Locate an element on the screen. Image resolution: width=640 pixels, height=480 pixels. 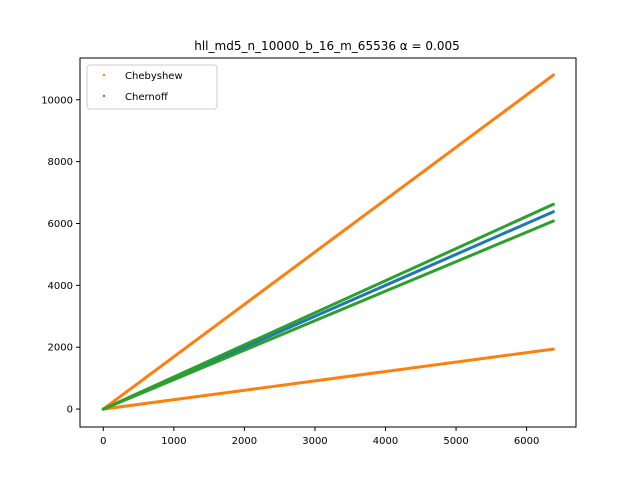
x-tick-label: 3000 is located at coordinates (314, 441).